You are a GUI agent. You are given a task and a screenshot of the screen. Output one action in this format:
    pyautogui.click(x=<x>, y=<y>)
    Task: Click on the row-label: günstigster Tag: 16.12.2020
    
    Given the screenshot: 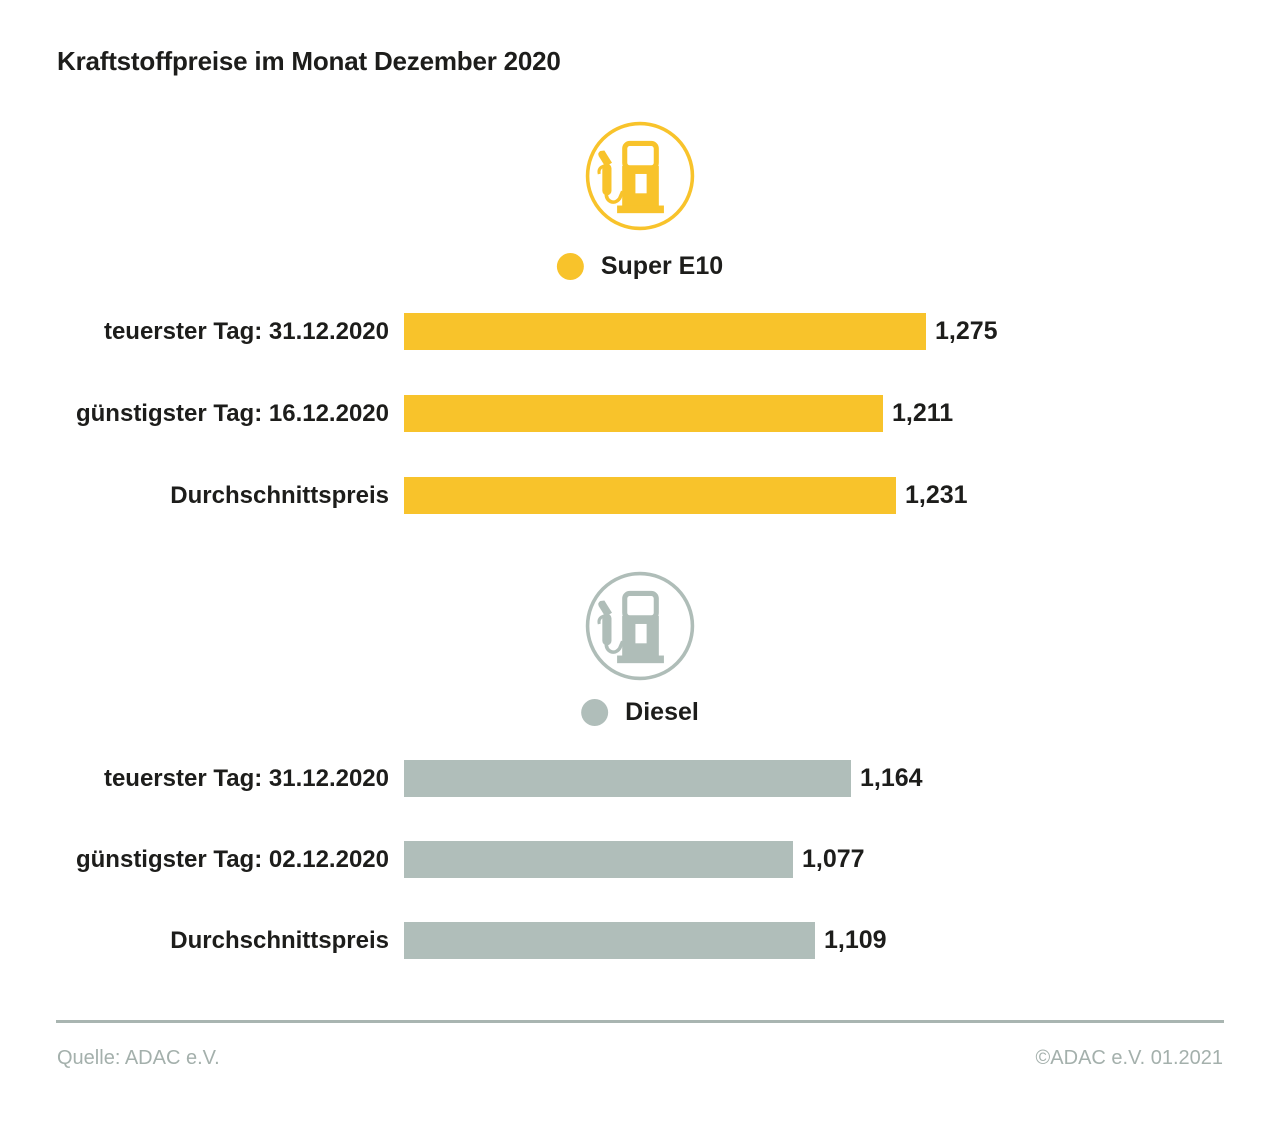 What is the action you would take?
    pyautogui.click(x=232, y=413)
    